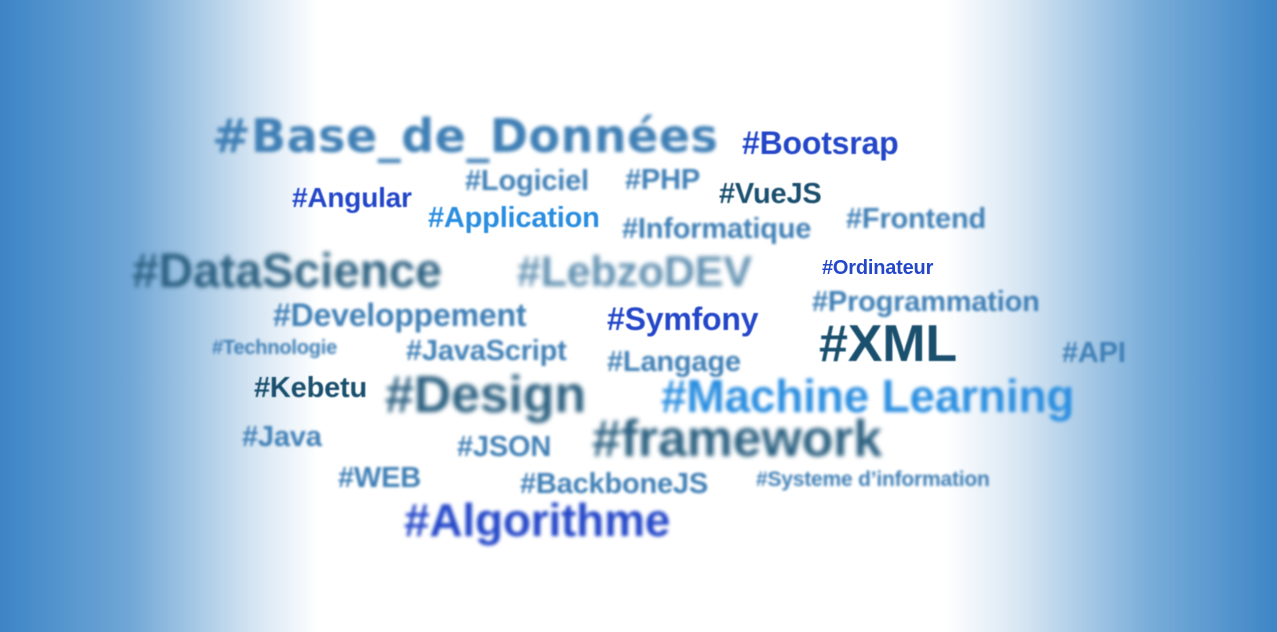 The width and height of the screenshot is (1277, 632). Describe the element at coordinates (527, 181) in the screenshot. I see `tag-logiciel: #Logiciel` at that location.